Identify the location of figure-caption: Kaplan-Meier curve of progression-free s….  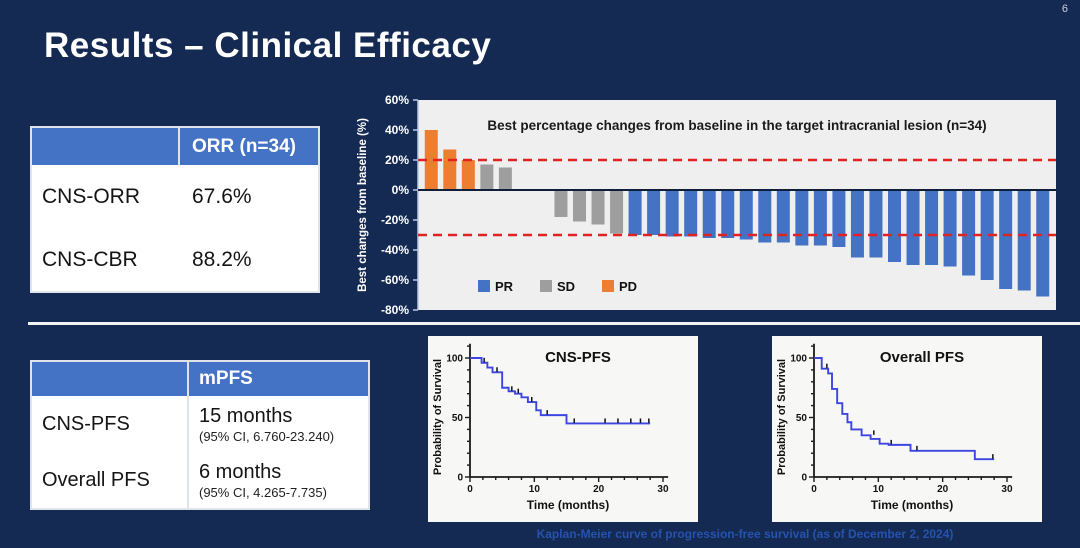
(745, 534).